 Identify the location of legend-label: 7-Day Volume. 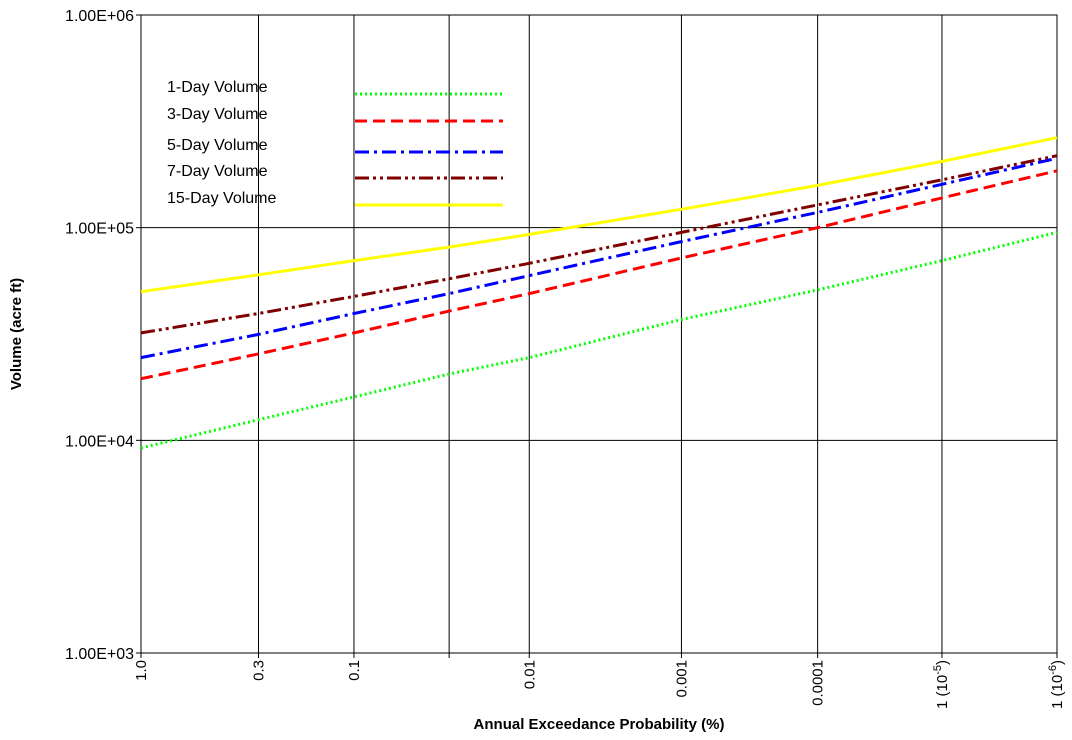
(217, 171).